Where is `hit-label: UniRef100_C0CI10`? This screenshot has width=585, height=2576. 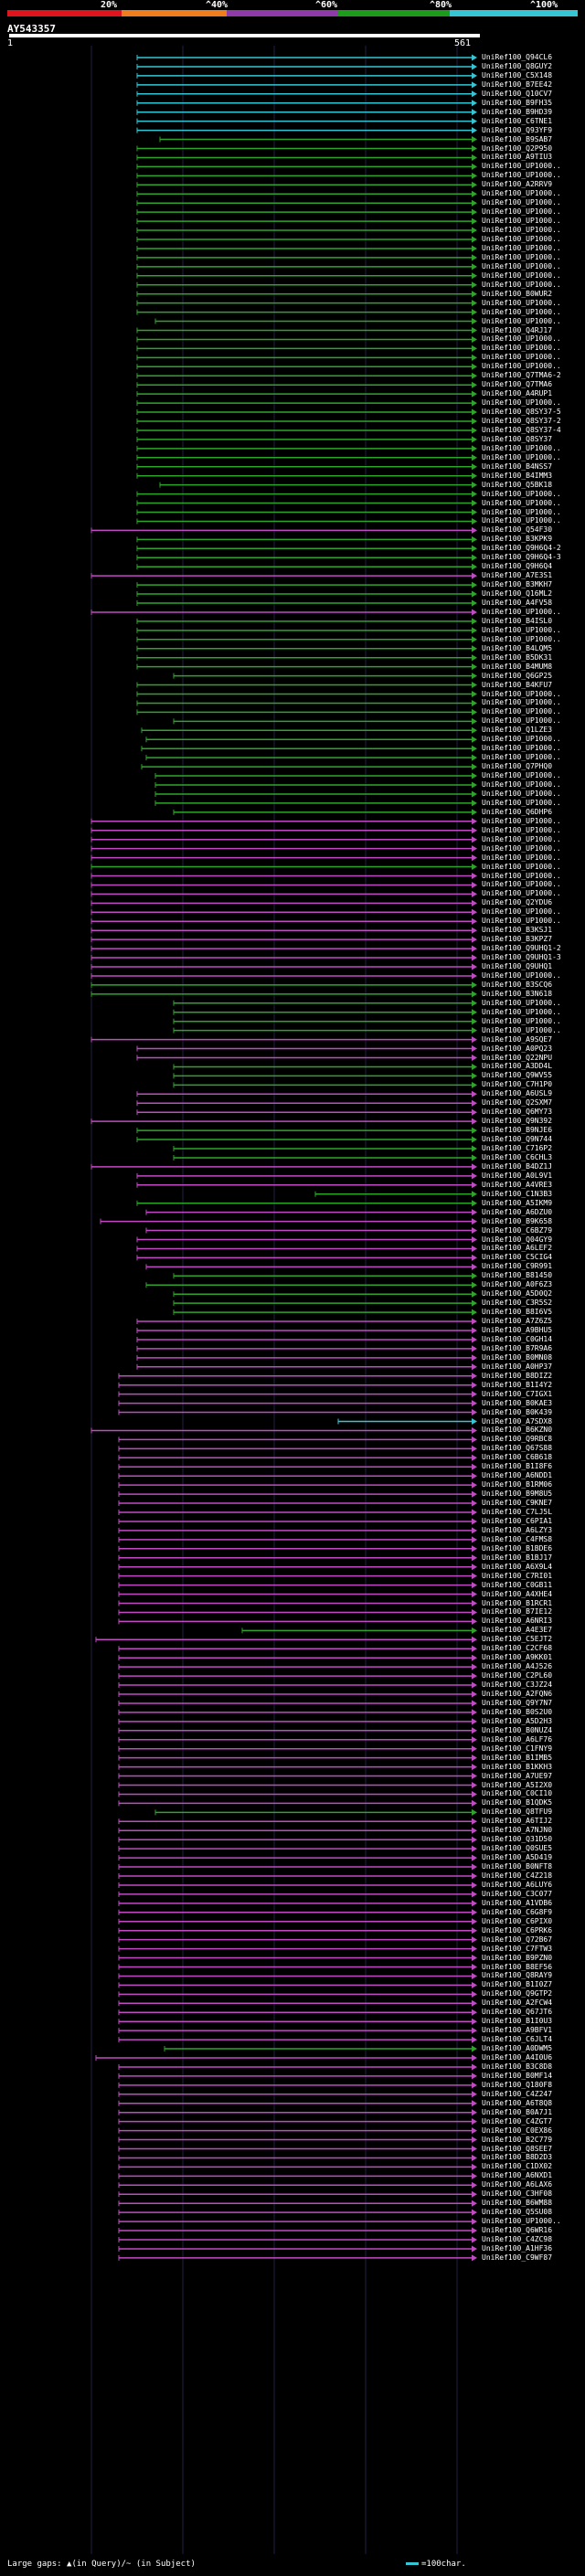 hit-label: UniRef100_C0CI10 is located at coordinates (517, 1793).